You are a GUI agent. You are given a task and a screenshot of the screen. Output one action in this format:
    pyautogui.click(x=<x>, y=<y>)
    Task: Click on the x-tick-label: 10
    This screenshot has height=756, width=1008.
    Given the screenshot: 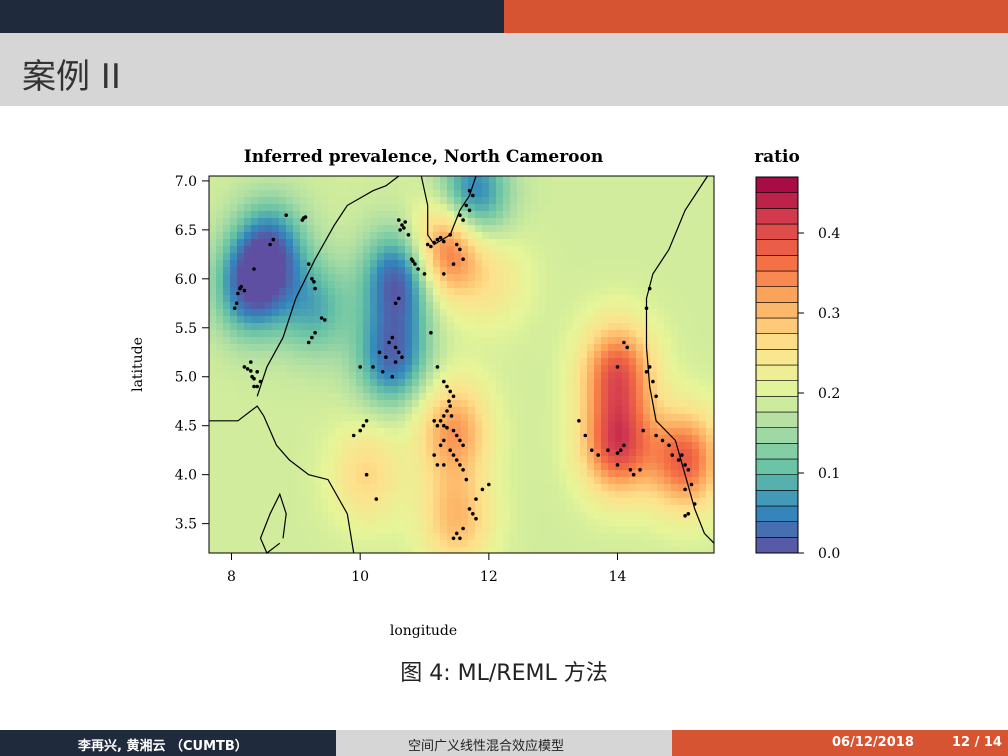 What is the action you would take?
    pyautogui.click(x=360, y=577)
    